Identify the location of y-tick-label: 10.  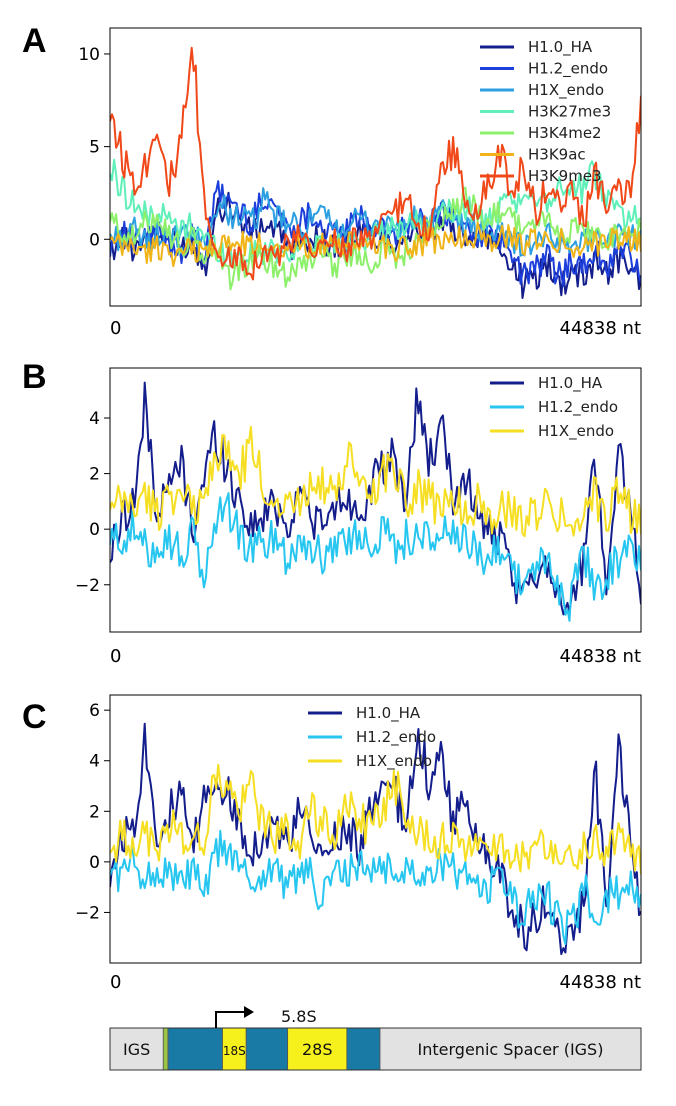
(89, 55).